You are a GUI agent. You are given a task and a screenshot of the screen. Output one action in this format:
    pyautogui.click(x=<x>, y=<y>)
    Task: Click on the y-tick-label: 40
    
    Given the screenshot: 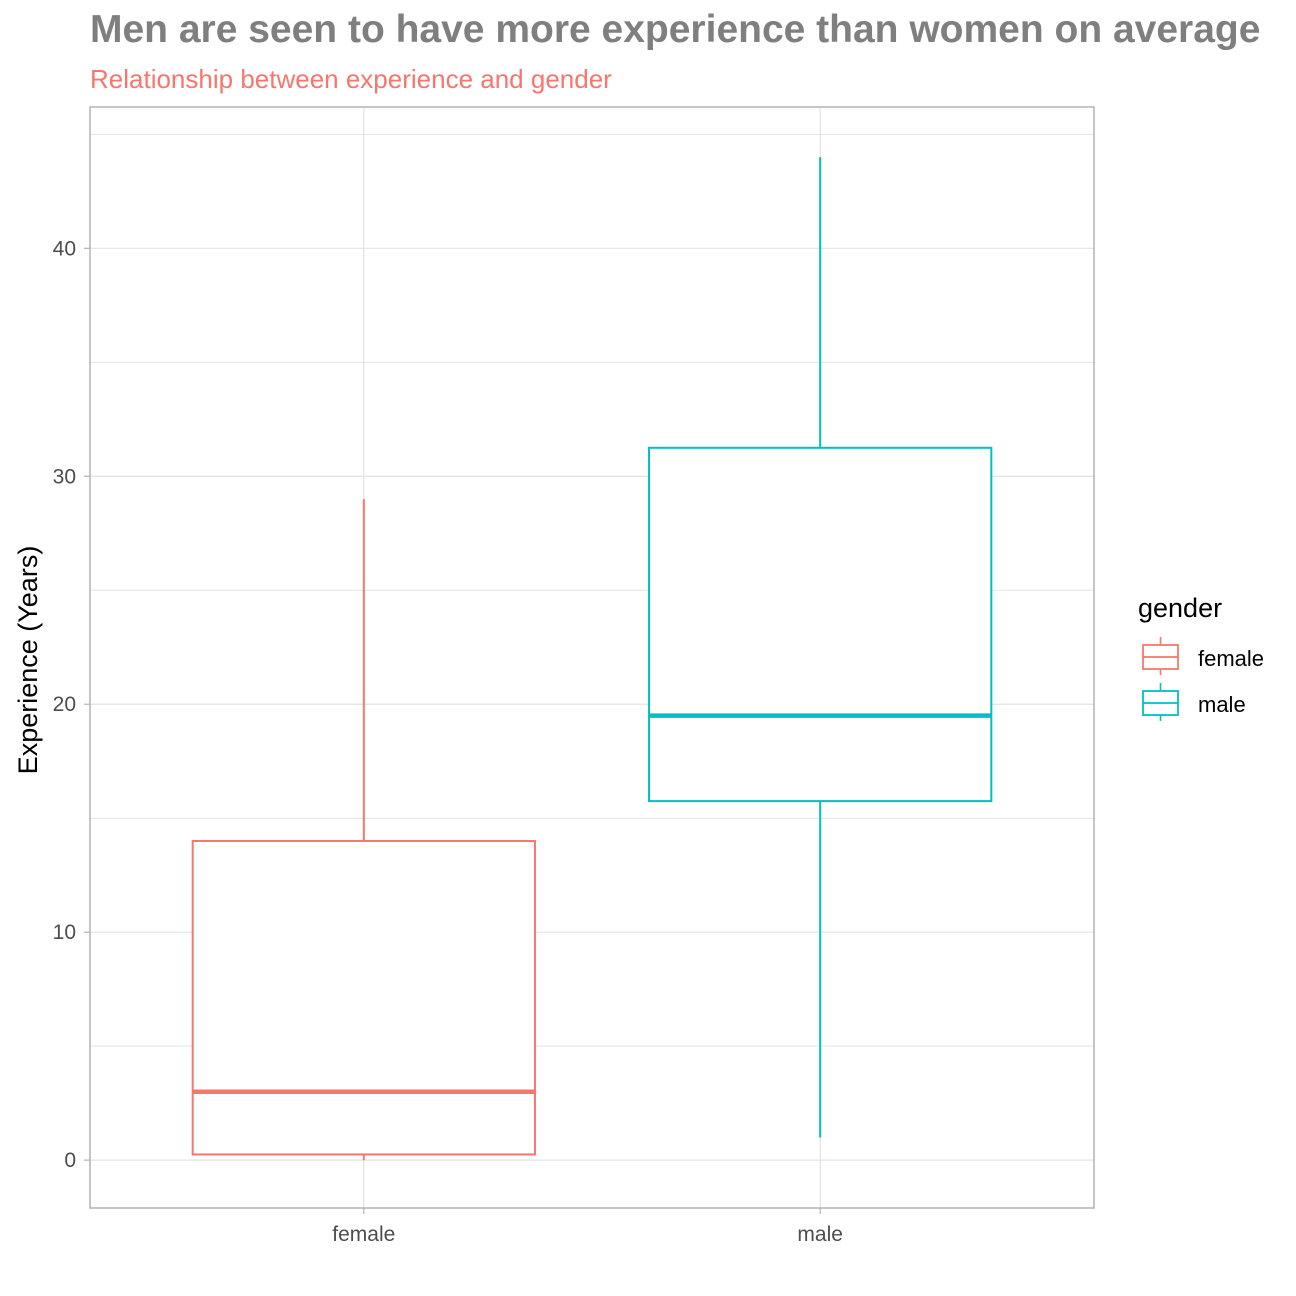 What is the action you would take?
    pyautogui.click(x=64, y=248)
    